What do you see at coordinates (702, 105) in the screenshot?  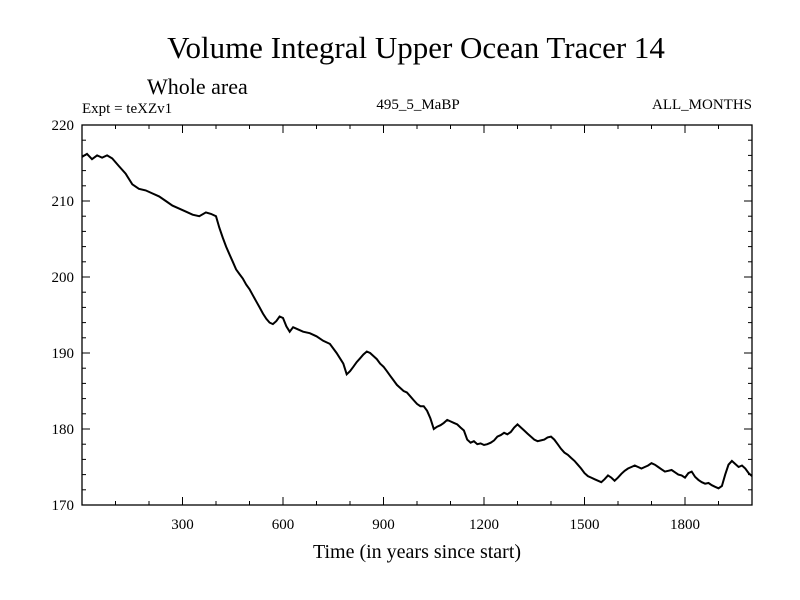 I see `months-label: ALL_MONTHS` at bounding box center [702, 105].